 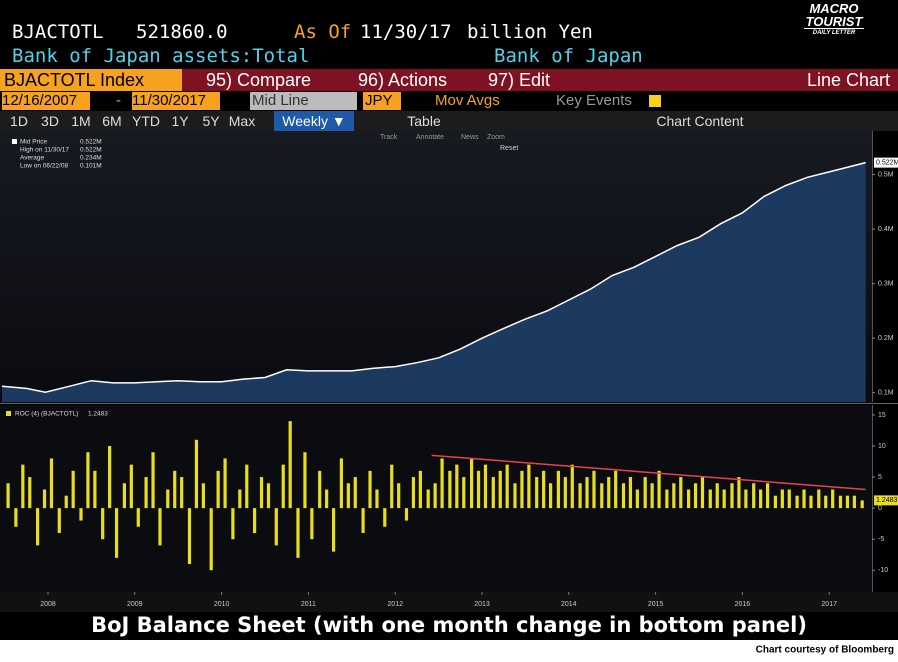 I want to click on security-field: BJACTOTL Index, so click(x=91, y=80).